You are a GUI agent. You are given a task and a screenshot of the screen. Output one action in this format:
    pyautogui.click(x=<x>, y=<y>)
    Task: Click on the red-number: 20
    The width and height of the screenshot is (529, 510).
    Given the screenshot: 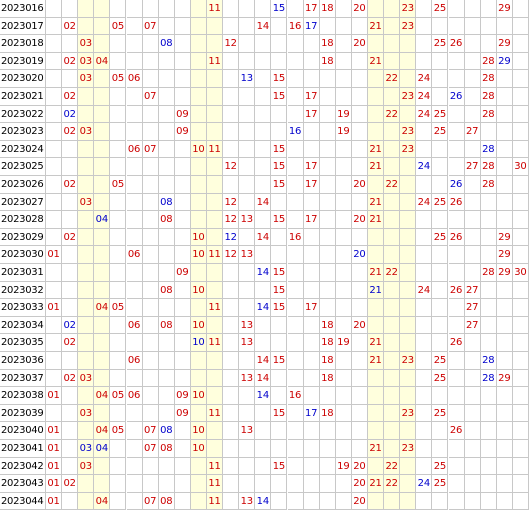 What is the action you would take?
    pyautogui.click(x=359, y=484)
    